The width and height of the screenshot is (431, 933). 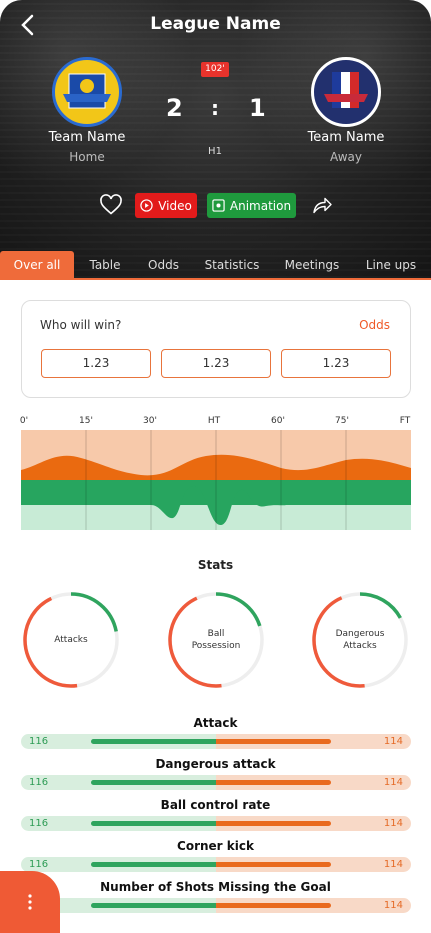 What do you see at coordinates (87, 137) in the screenshot?
I see `home-team-name: Team Name` at bounding box center [87, 137].